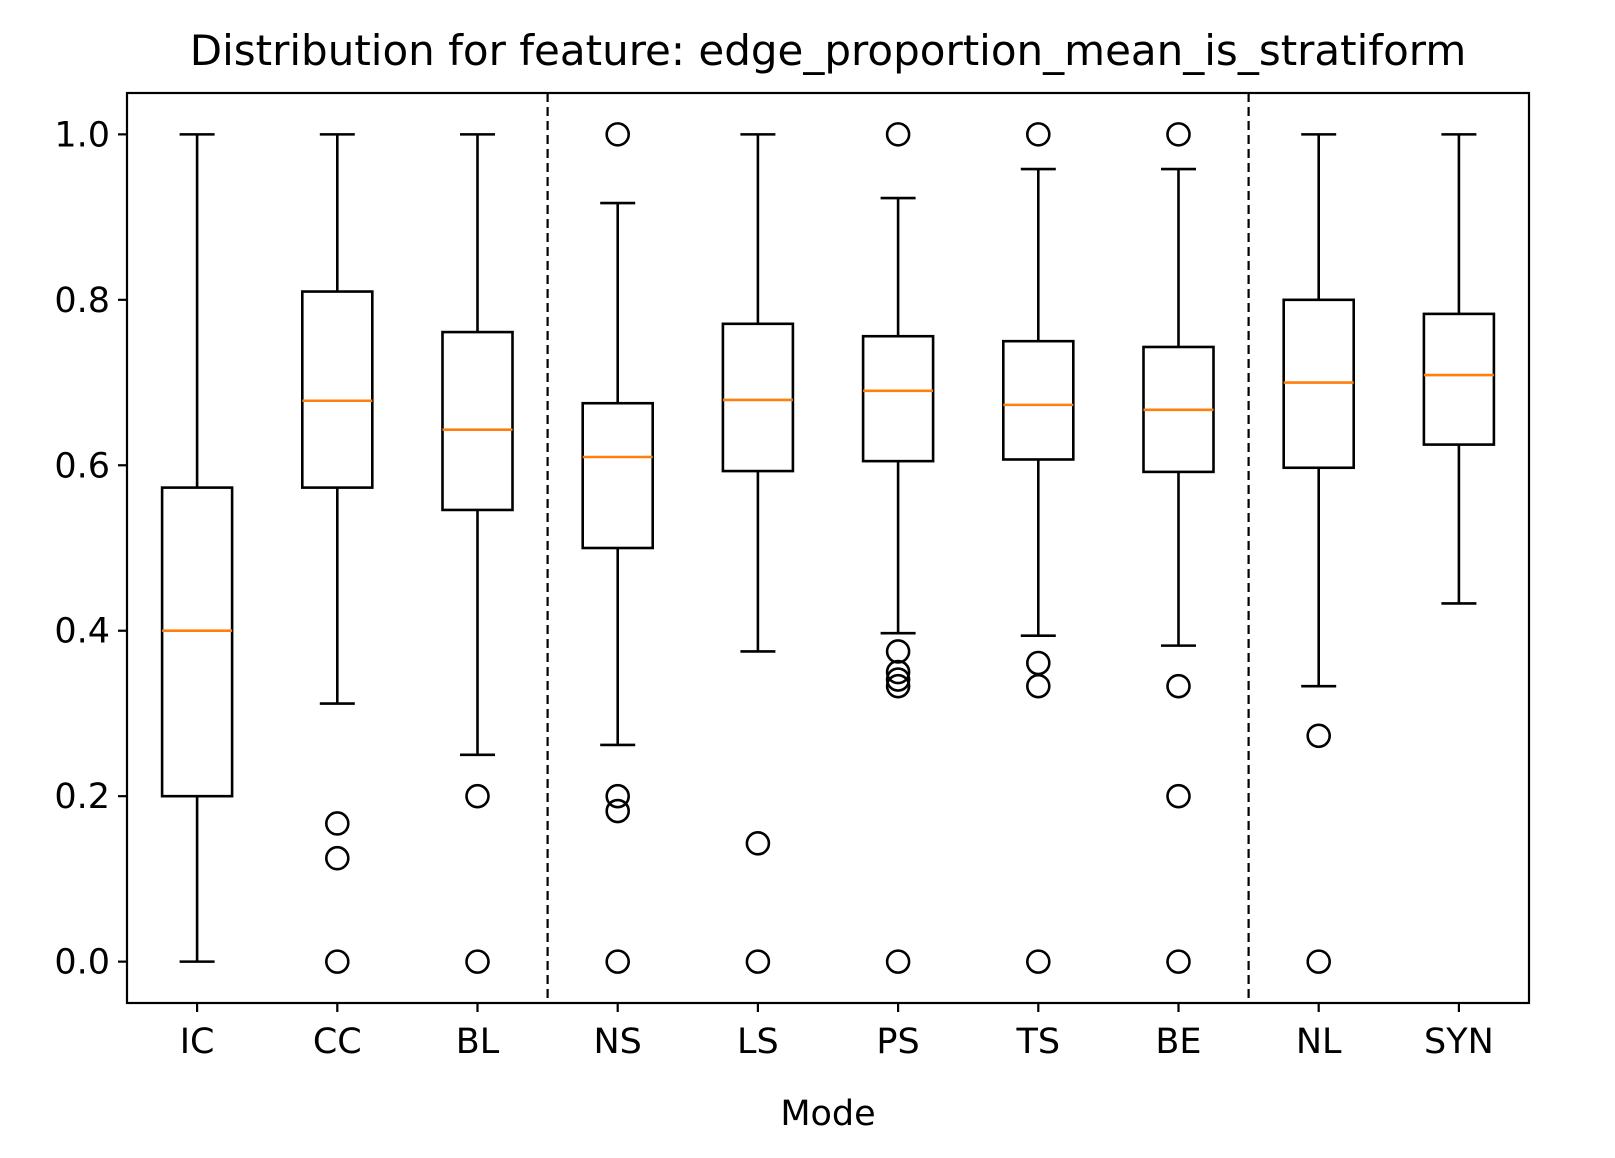 The image size is (1615, 1158). I want to click on x-tick-label: LS, so click(758, 1042).